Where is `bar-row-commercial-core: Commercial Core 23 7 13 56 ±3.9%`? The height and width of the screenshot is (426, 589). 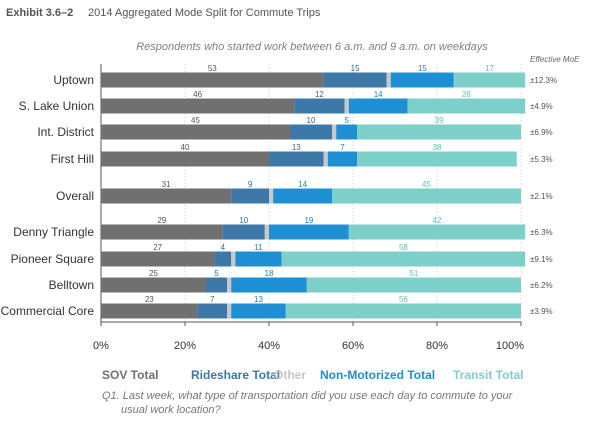 bar-row-commercial-core: Commercial Core 23 7 13 56 ±3.9% is located at coordinates (277, 307).